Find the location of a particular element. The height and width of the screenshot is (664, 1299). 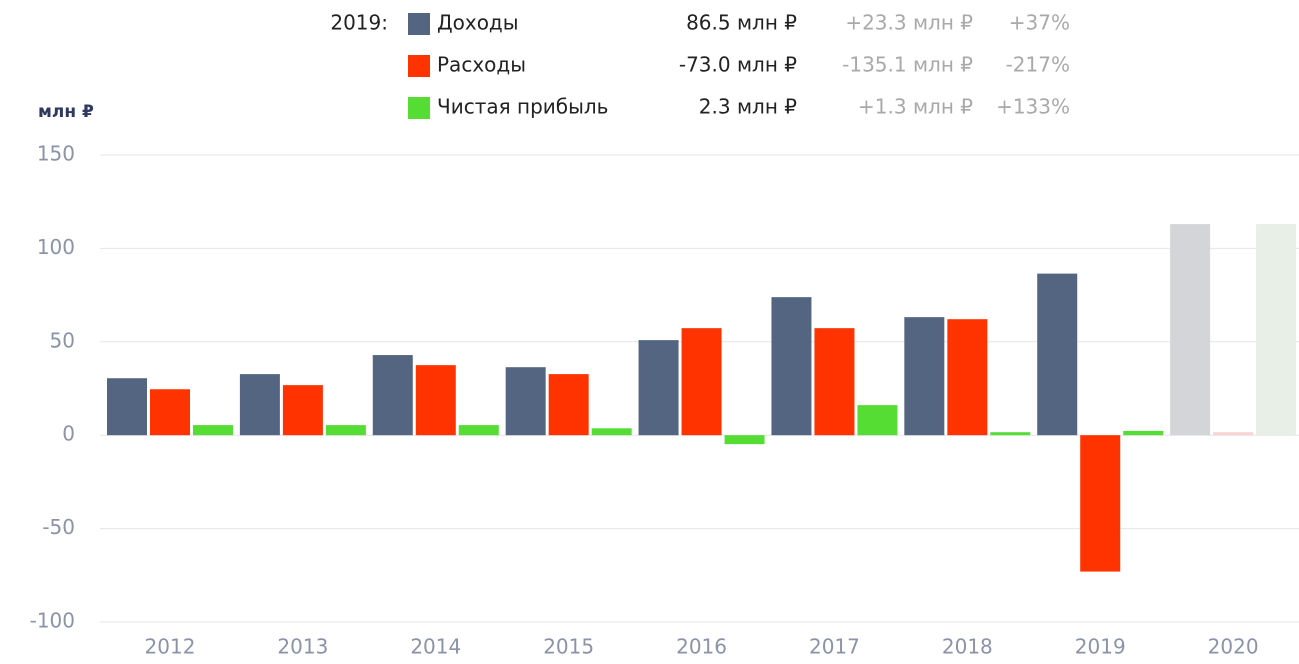

y-axis-label: млн ₽ is located at coordinates (66, 112).